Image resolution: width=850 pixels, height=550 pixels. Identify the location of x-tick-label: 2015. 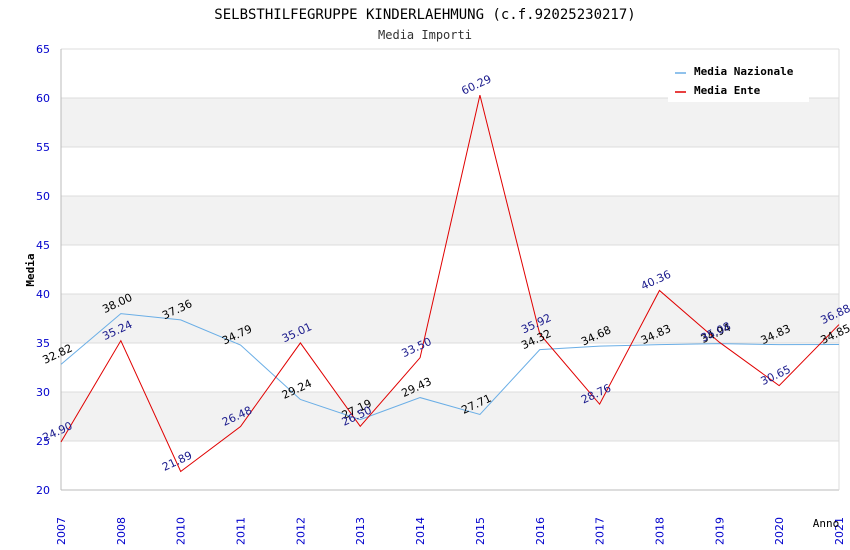
(480, 531).